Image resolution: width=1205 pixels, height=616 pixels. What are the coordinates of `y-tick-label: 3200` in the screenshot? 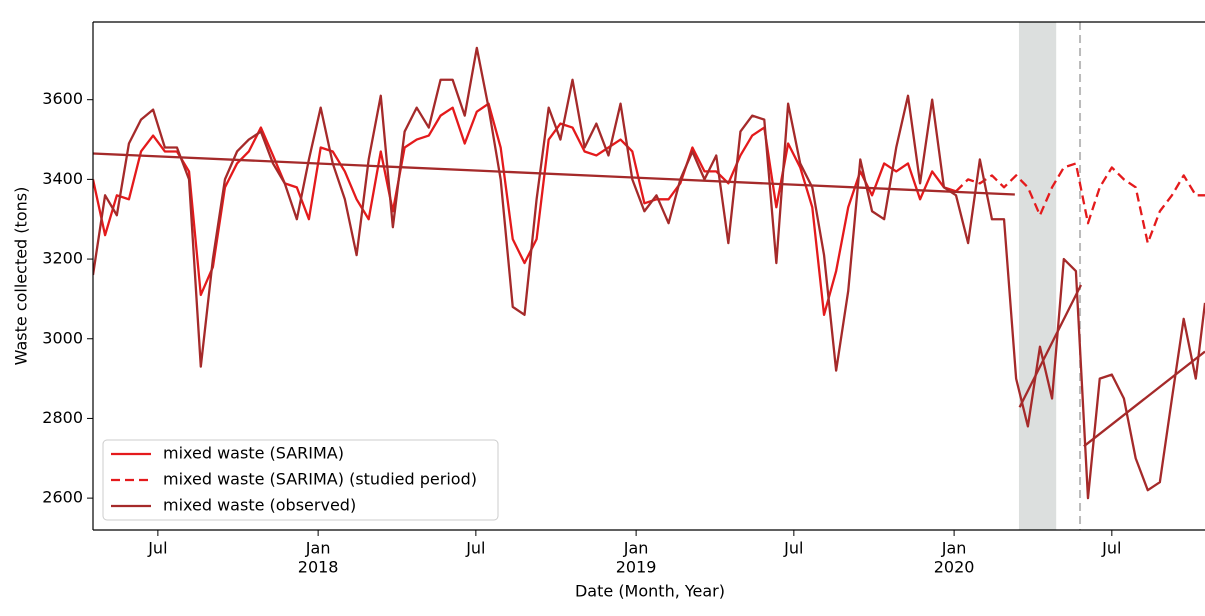 It's located at (62, 258).